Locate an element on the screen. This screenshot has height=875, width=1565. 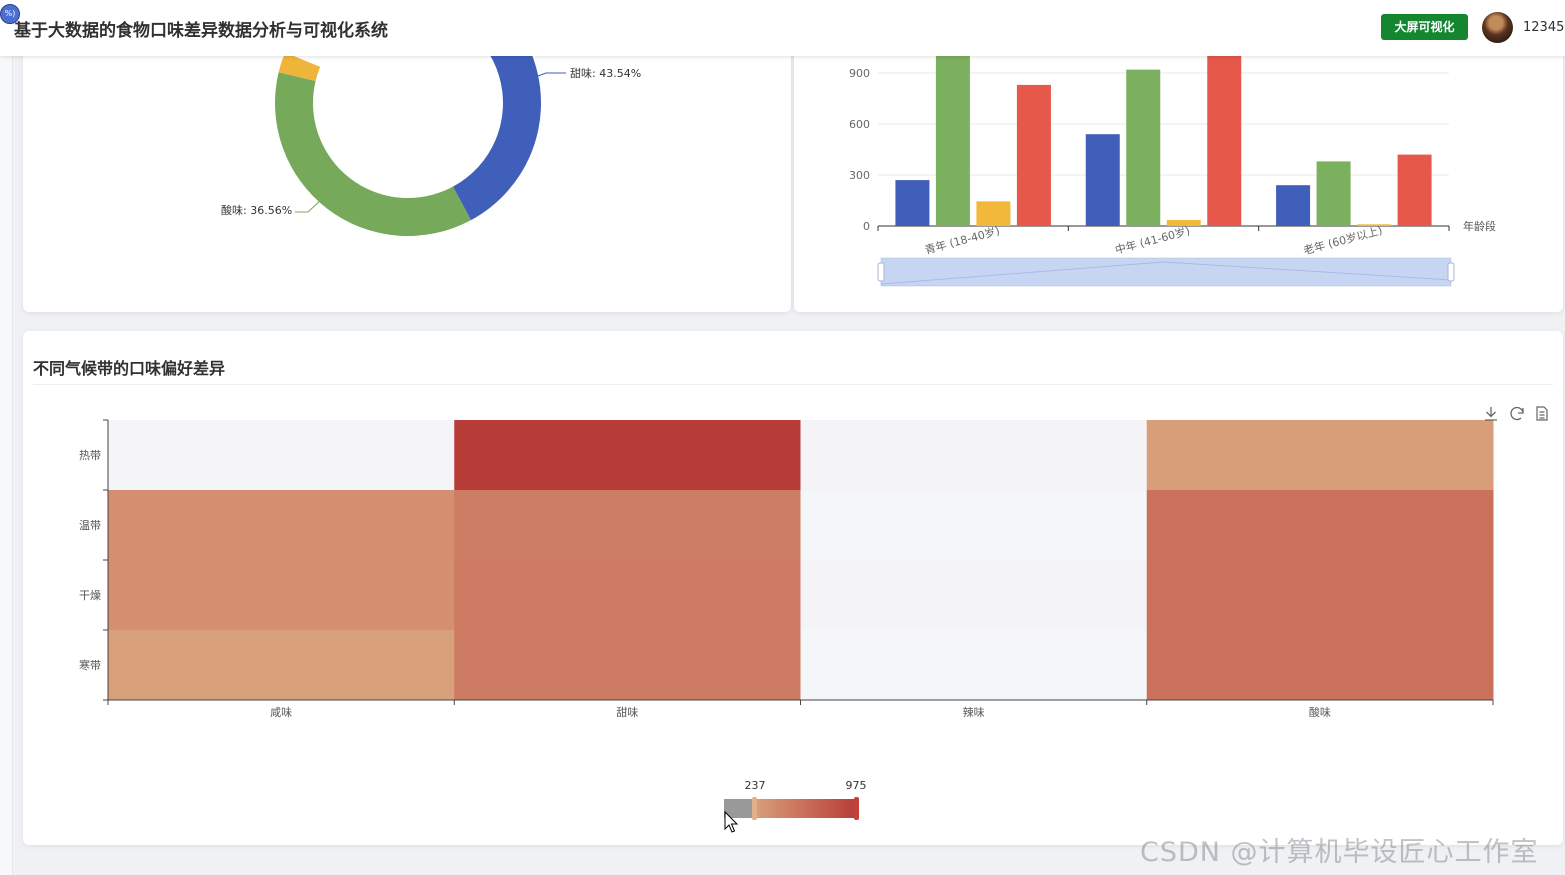
x-tick-label: 甜味 is located at coordinates (627, 712).